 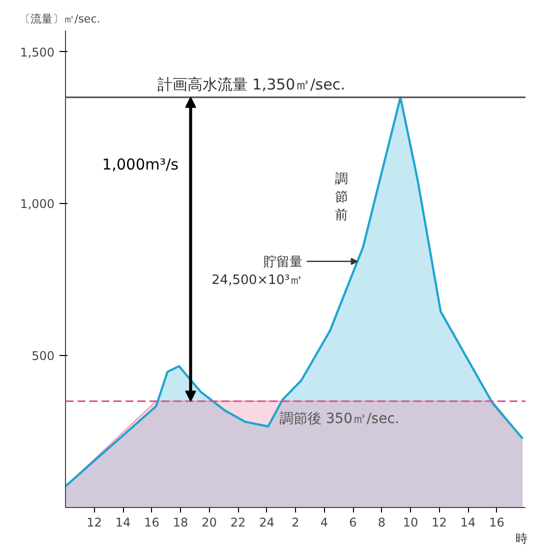 I want to click on x-tick-label: 10, so click(x=410, y=523).